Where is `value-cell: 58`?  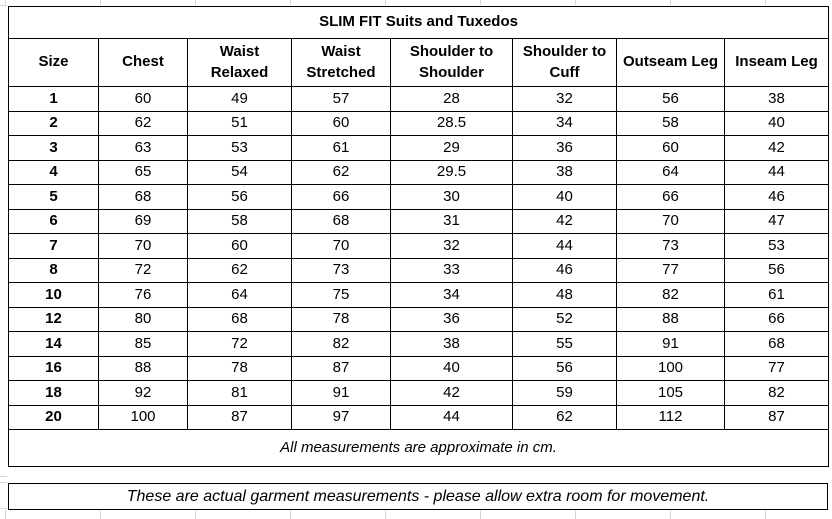 value-cell: 58 is located at coordinates (239, 221).